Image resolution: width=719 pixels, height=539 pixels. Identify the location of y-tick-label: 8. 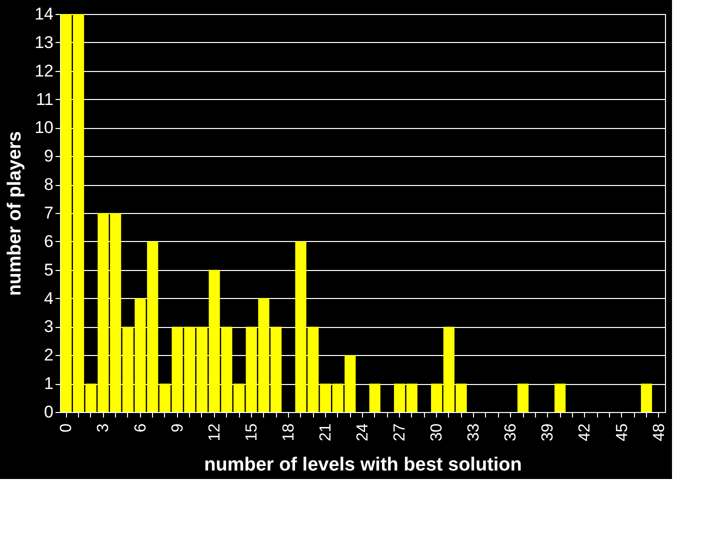
(49, 184).